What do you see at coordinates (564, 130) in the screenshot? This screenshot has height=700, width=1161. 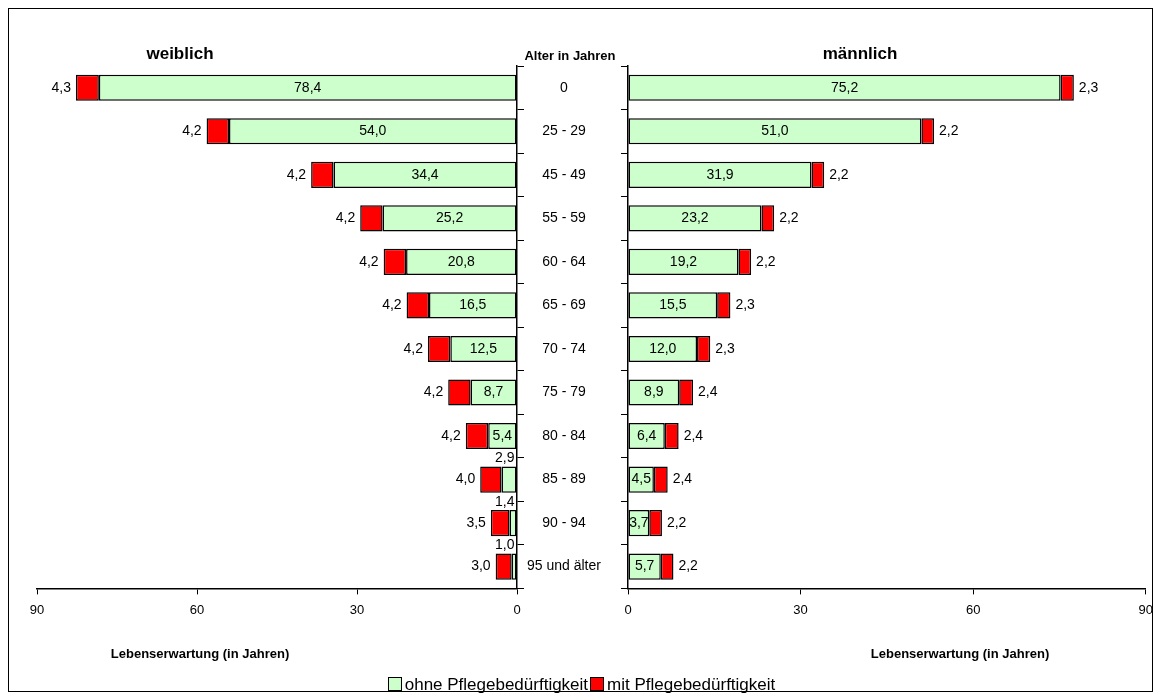 I see `y-tick-label: 25 - 29` at bounding box center [564, 130].